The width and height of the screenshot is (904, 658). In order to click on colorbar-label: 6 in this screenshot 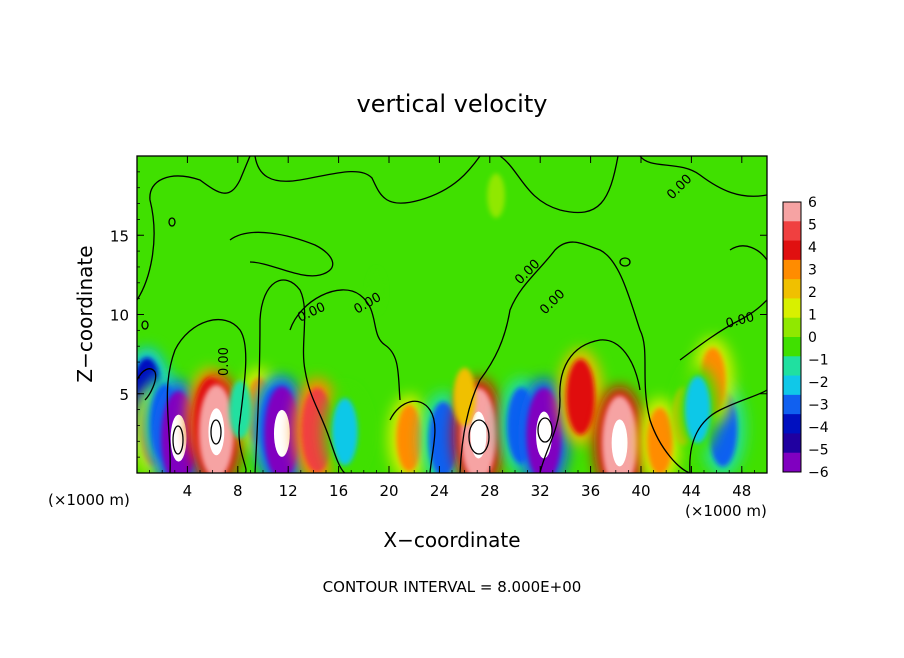, I will do `click(812, 203)`.